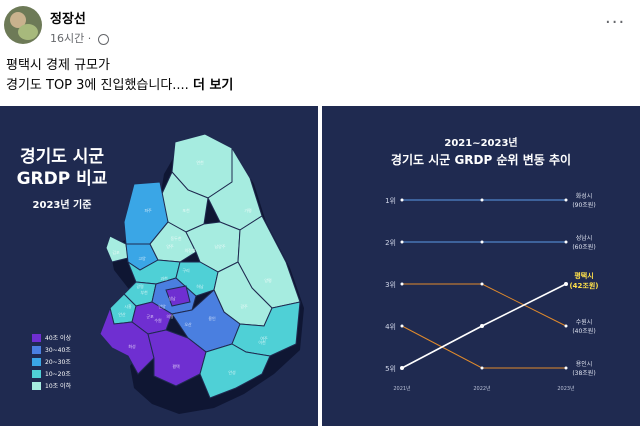  What do you see at coordinates (176, 366) in the screenshot?
I see `region-label: 평택` at bounding box center [176, 366].